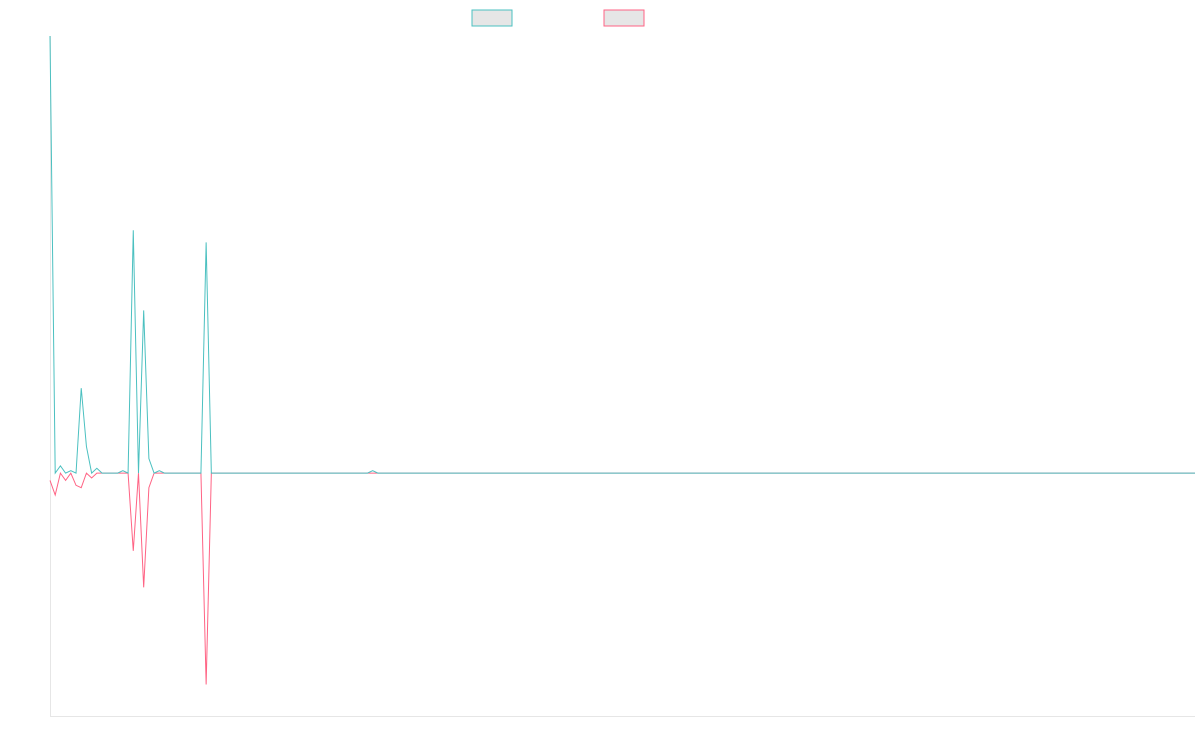 The width and height of the screenshot is (1200, 750). Describe the element at coordinates (558, 18) in the screenshot. I see `legend` at that location.